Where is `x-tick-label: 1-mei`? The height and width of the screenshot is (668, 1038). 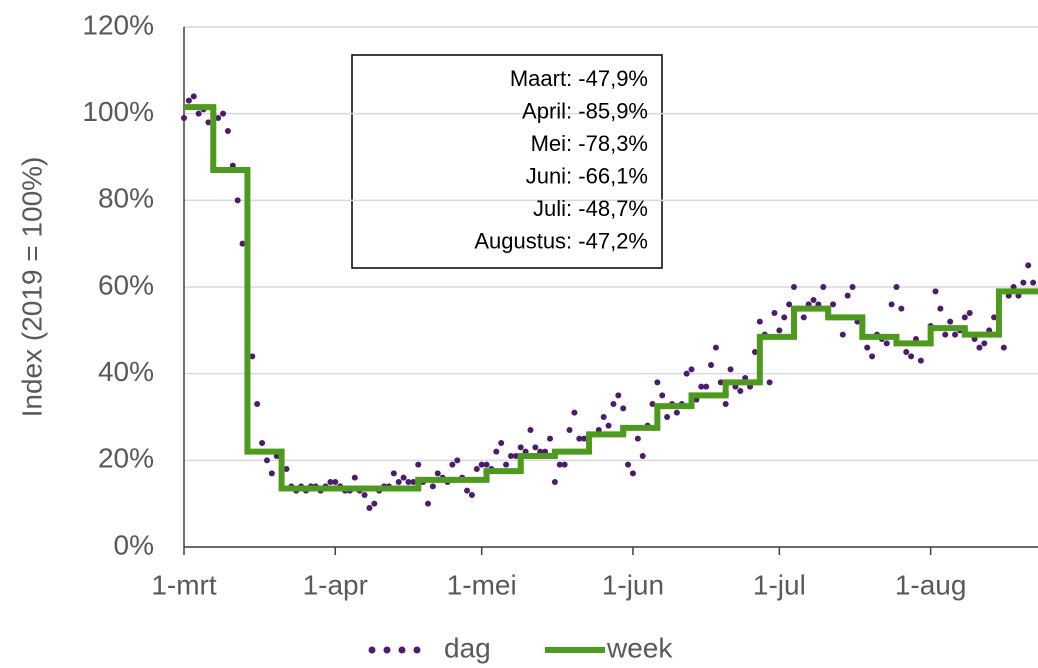 x-tick-label: 1-mei is located at coordinates (482, 584).